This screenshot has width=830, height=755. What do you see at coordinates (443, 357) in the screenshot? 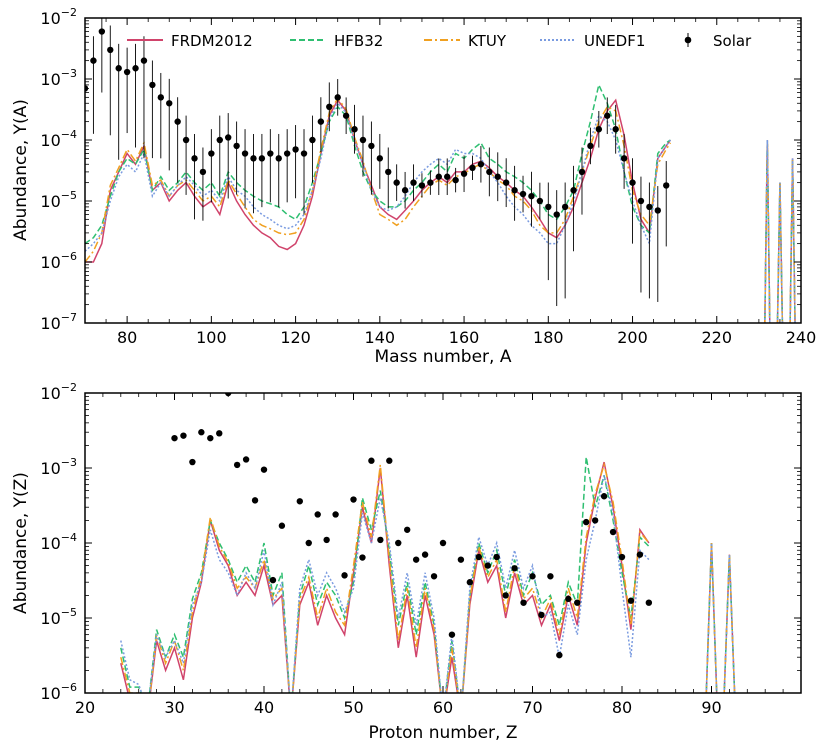
I see `x-axis-label: Mass number, A` at bounding box center [443, 357].